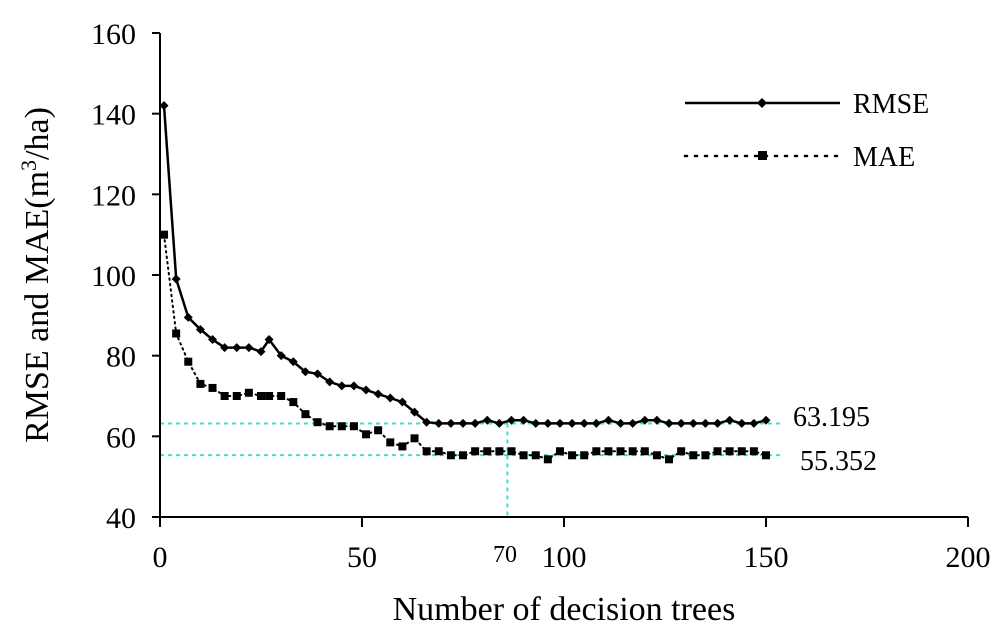  I want to click on y-tick-label: 160, so click(113, 34).